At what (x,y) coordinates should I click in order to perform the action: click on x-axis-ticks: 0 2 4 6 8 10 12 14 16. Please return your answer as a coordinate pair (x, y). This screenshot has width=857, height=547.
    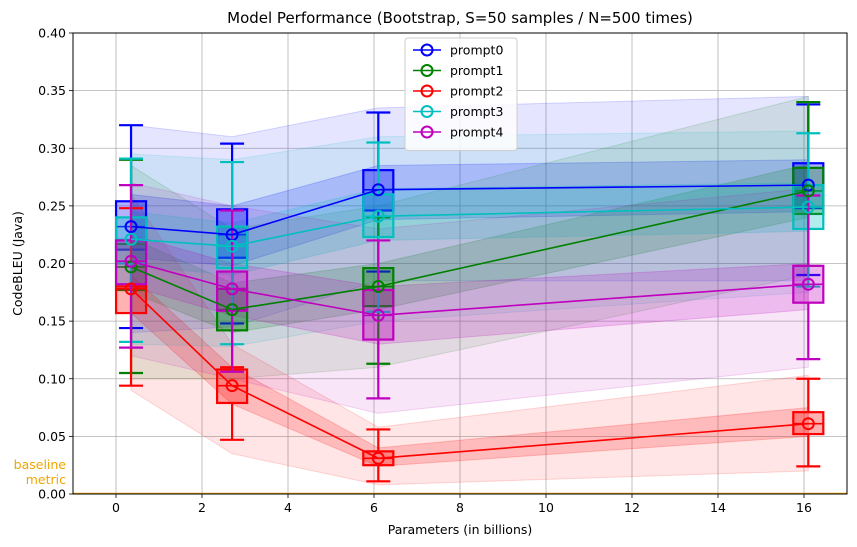
    Looking at the image, I should click on (462, 504).